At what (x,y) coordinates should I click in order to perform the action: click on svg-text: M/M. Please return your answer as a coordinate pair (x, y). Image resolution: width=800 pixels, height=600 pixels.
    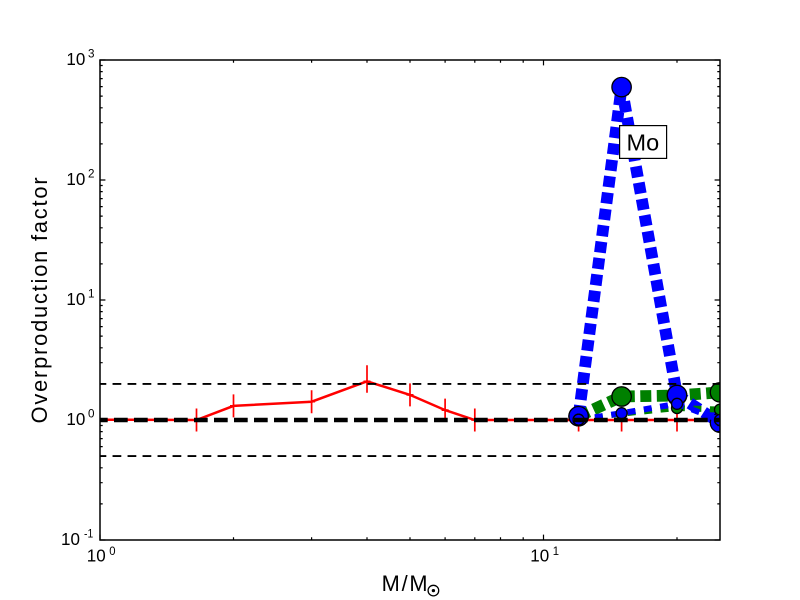
    Looking at the image, I should click on (405, 583).